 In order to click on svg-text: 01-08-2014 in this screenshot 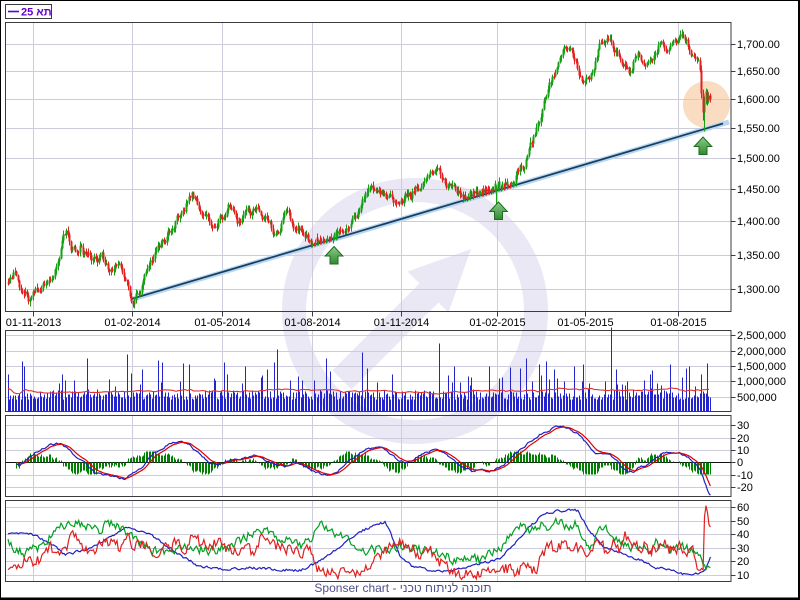, I will do `click(312, 323)`.